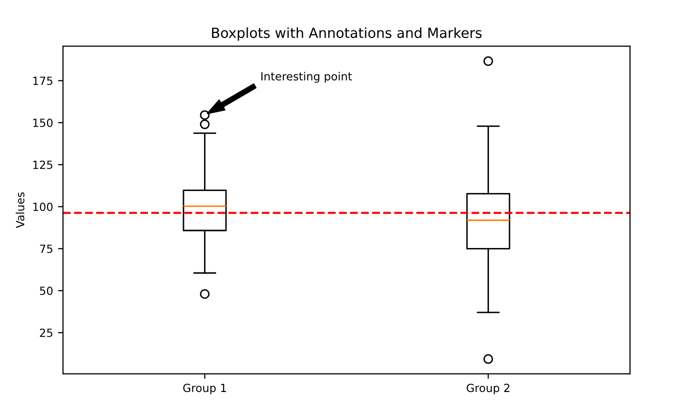 The height and width of the screenshot is (420, 700). What do you see at coordinates (46, 291) in the screenshot?
I see `y-tick-label: 50` at bounding box center [46, 291].